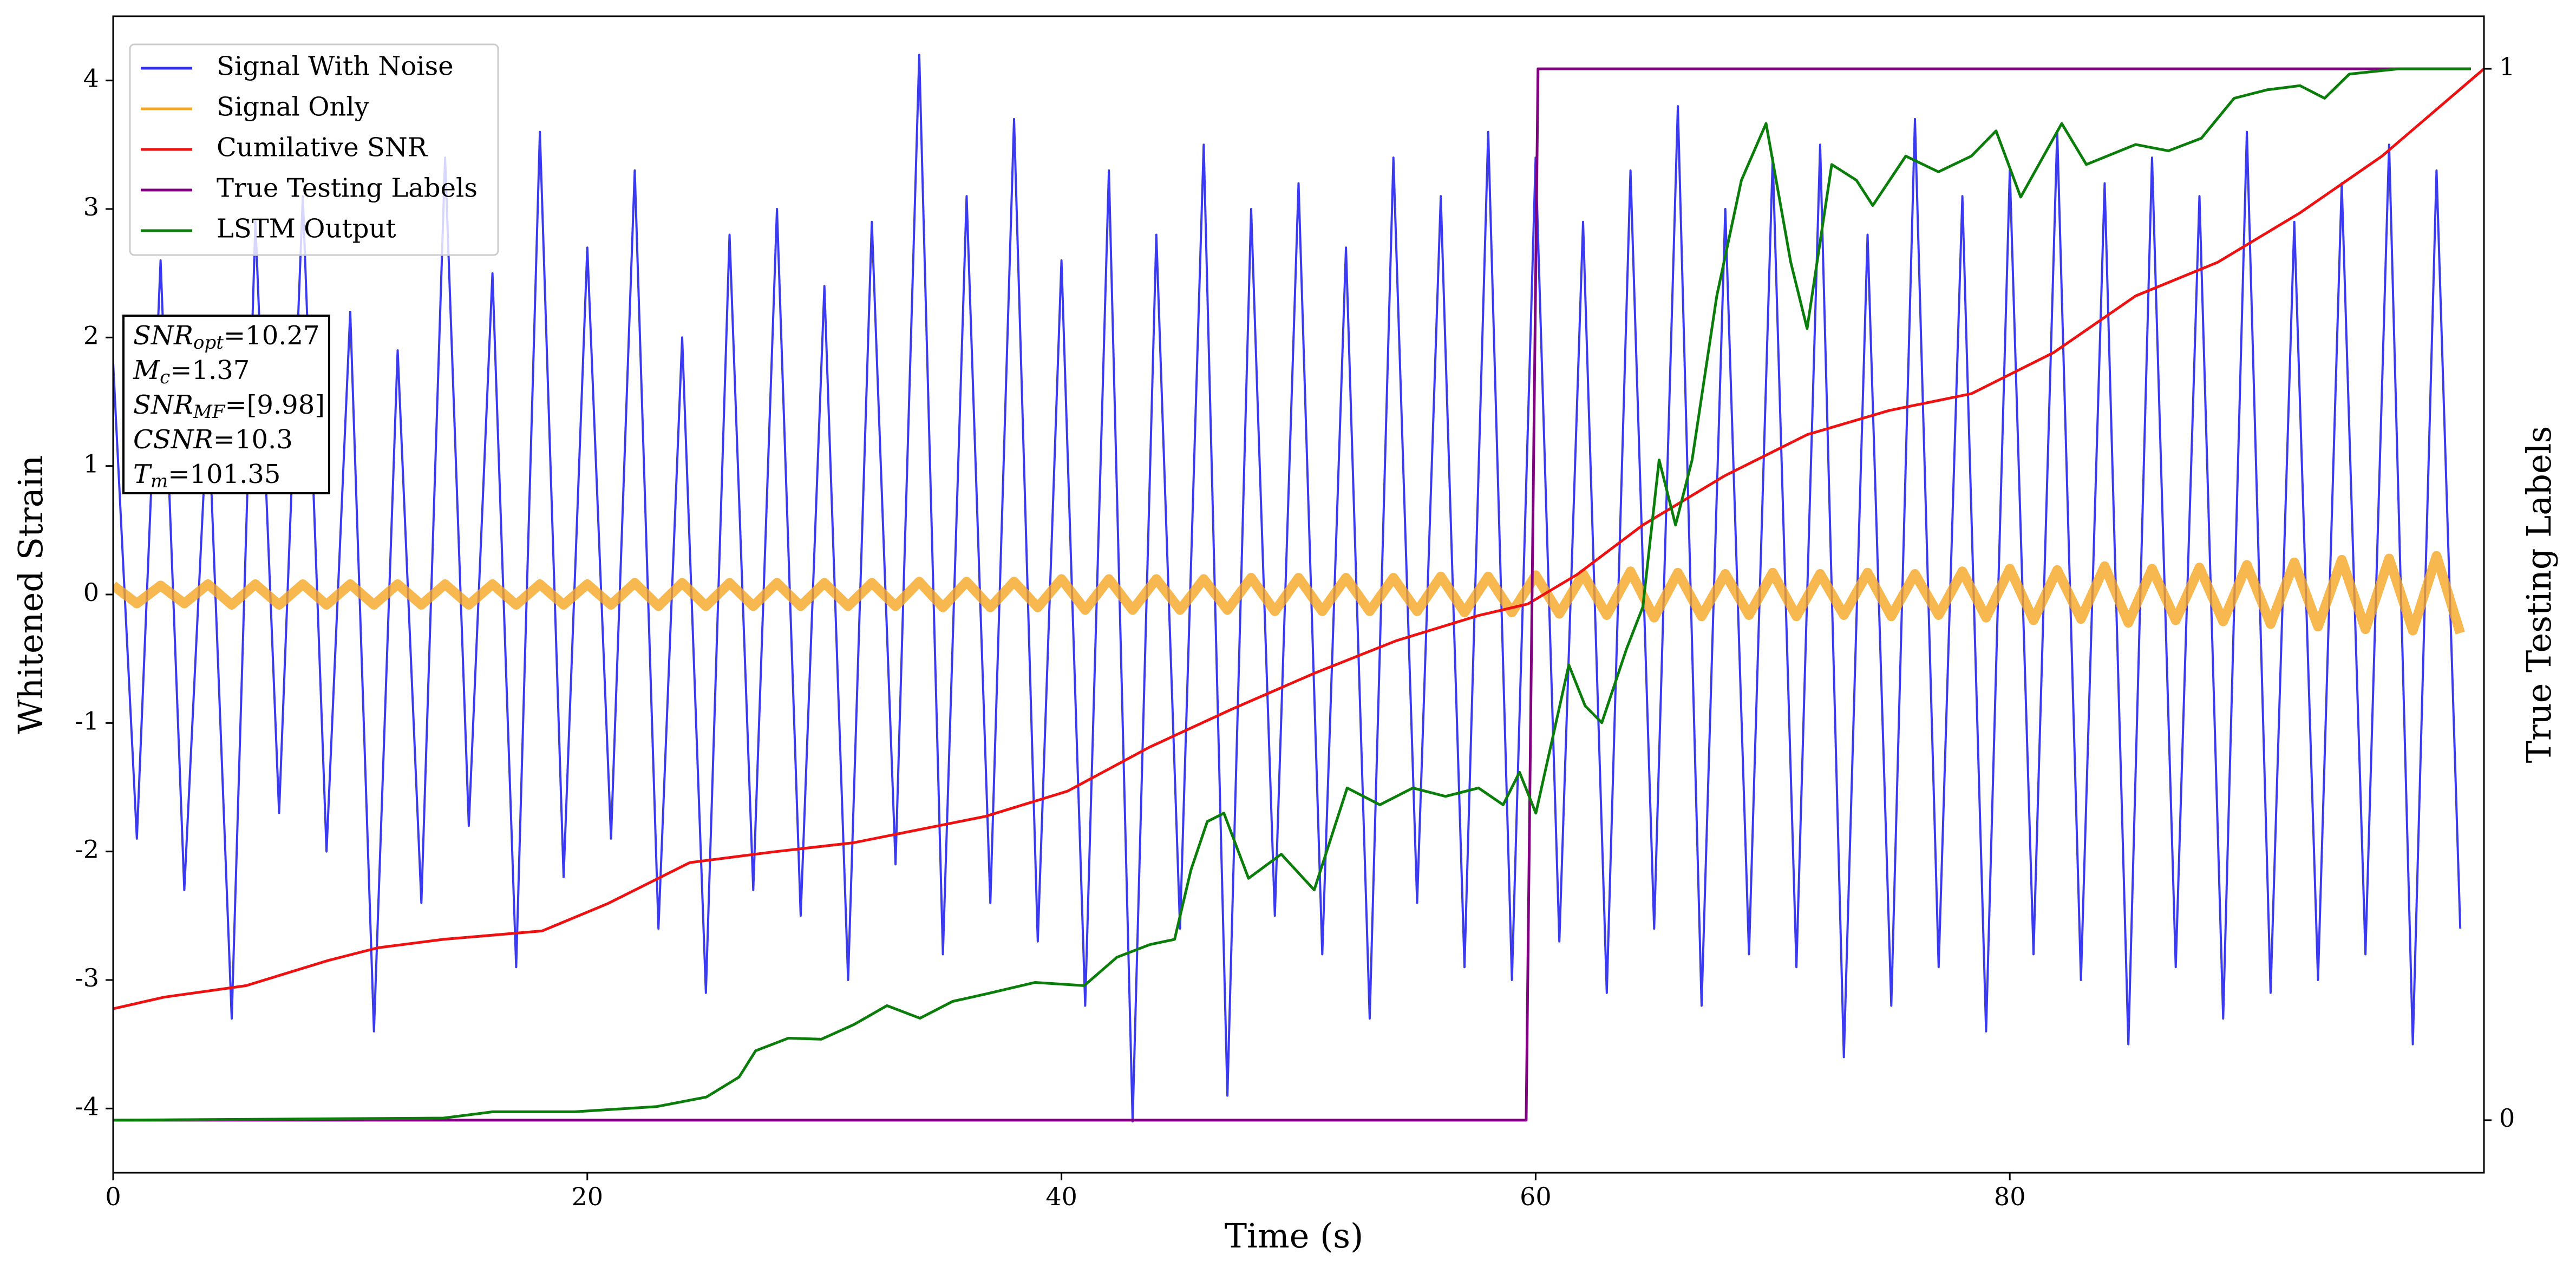 The height and width of the screenshot is (1274, 2576). I want to click on y-tick-label: -2, so click(87, 849).